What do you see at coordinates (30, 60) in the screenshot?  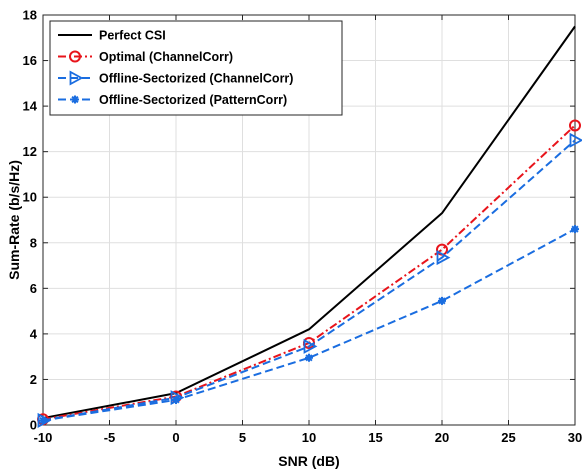 I see `y-tick-label: 16` at bounding box center [30, 60].